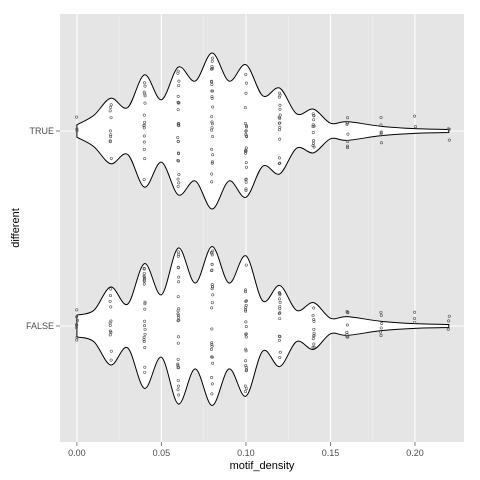  What do you see at coordinates (16, 228) in the screenshot?
I see `y-axis-title: different` at bounding box center [16, 228].